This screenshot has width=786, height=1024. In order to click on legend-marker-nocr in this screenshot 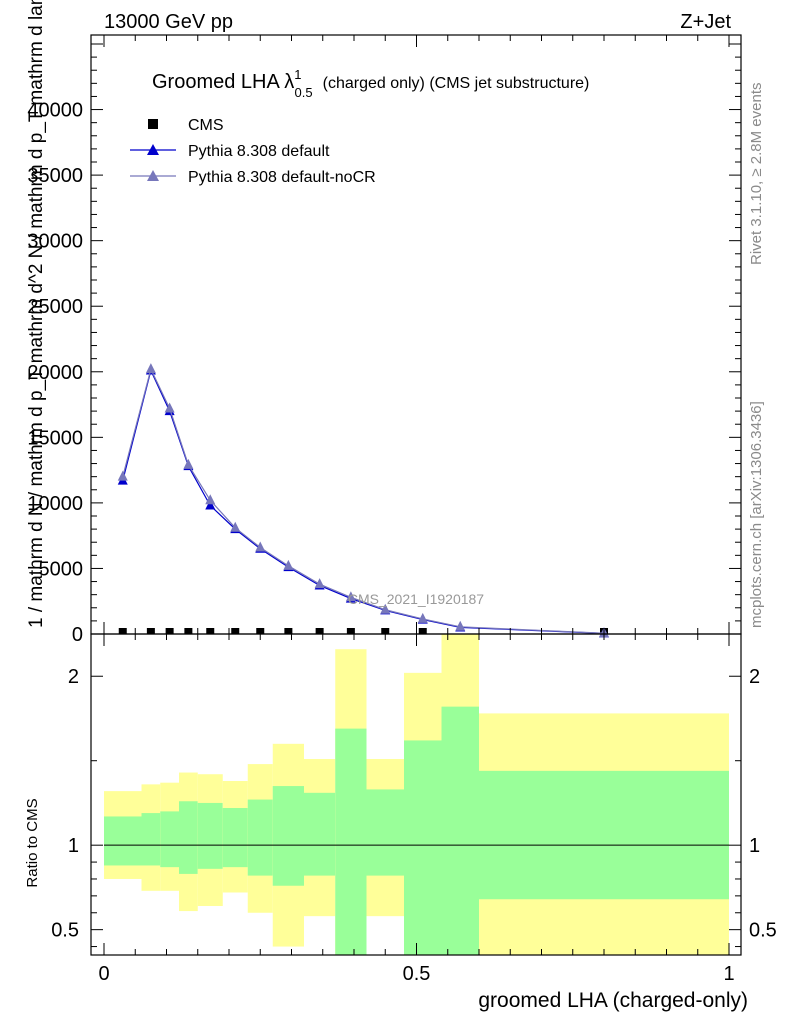, I will do `click(153, 175)`.